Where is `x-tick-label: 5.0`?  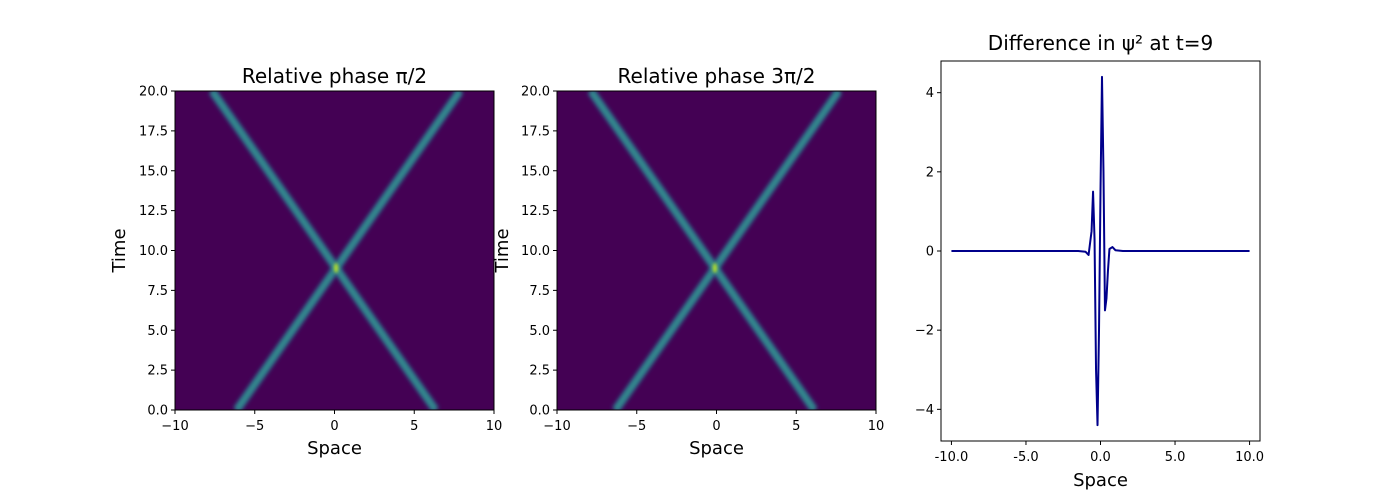 x-tick-label: 5.0 is located at coordinates (1175, 457).